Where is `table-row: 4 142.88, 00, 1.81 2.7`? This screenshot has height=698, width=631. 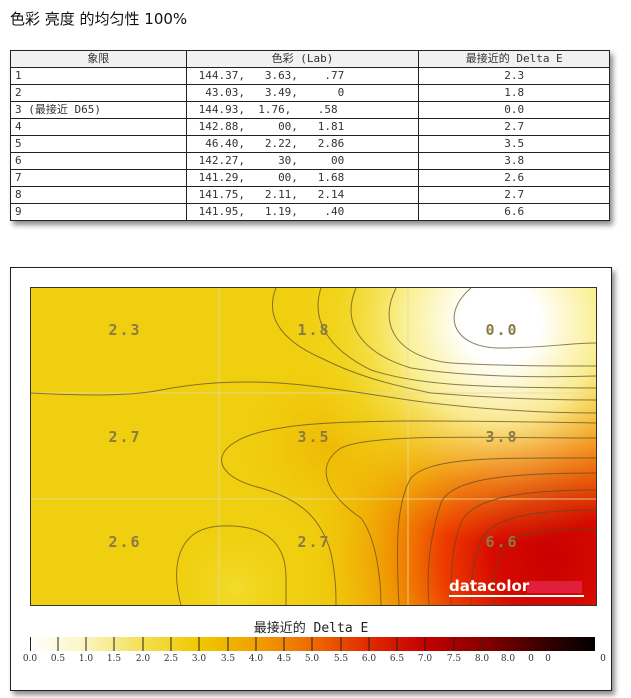
table-row: 4 142.88, 00, 1.81 2.7 is located at coordinates (310, 127).